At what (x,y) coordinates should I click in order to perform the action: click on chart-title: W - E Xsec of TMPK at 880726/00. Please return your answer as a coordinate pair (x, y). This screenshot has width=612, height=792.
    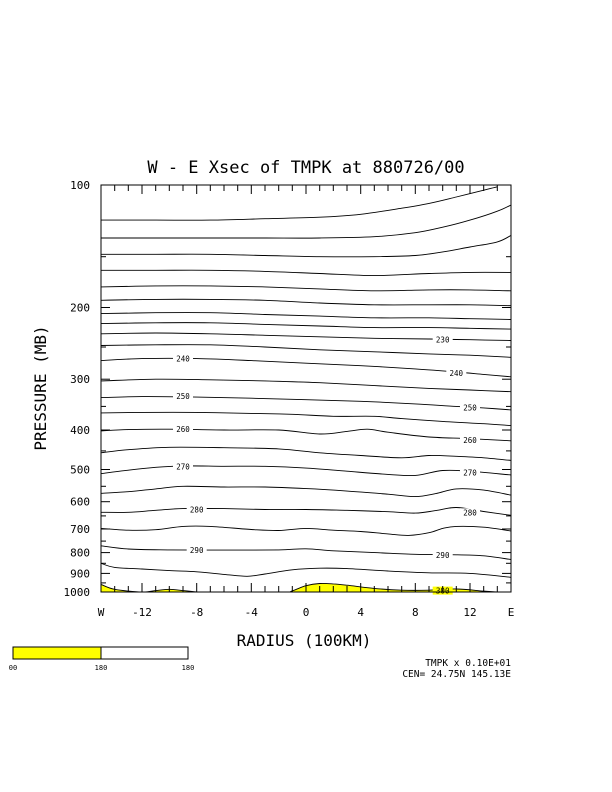
    Looking at the image, I should click on (305, 168).